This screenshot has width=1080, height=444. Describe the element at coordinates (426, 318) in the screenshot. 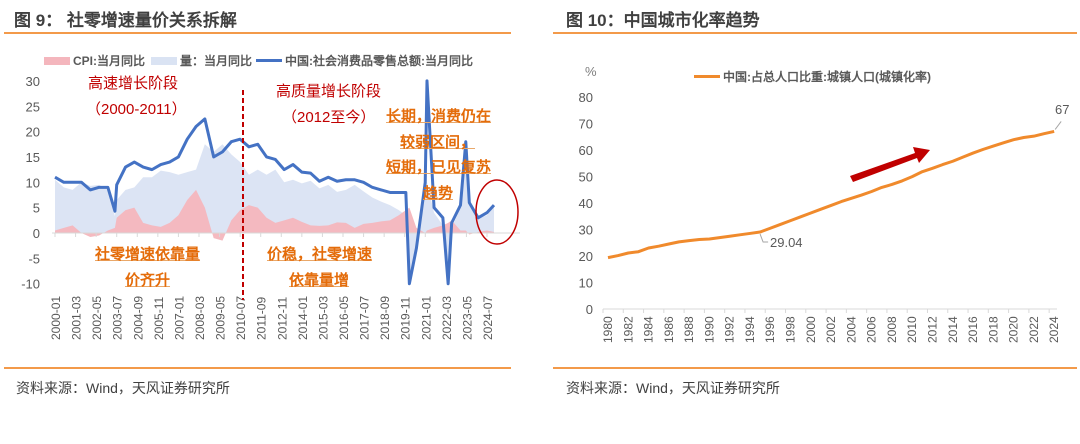

I see `x-tick-label: 2021-01` at that location.